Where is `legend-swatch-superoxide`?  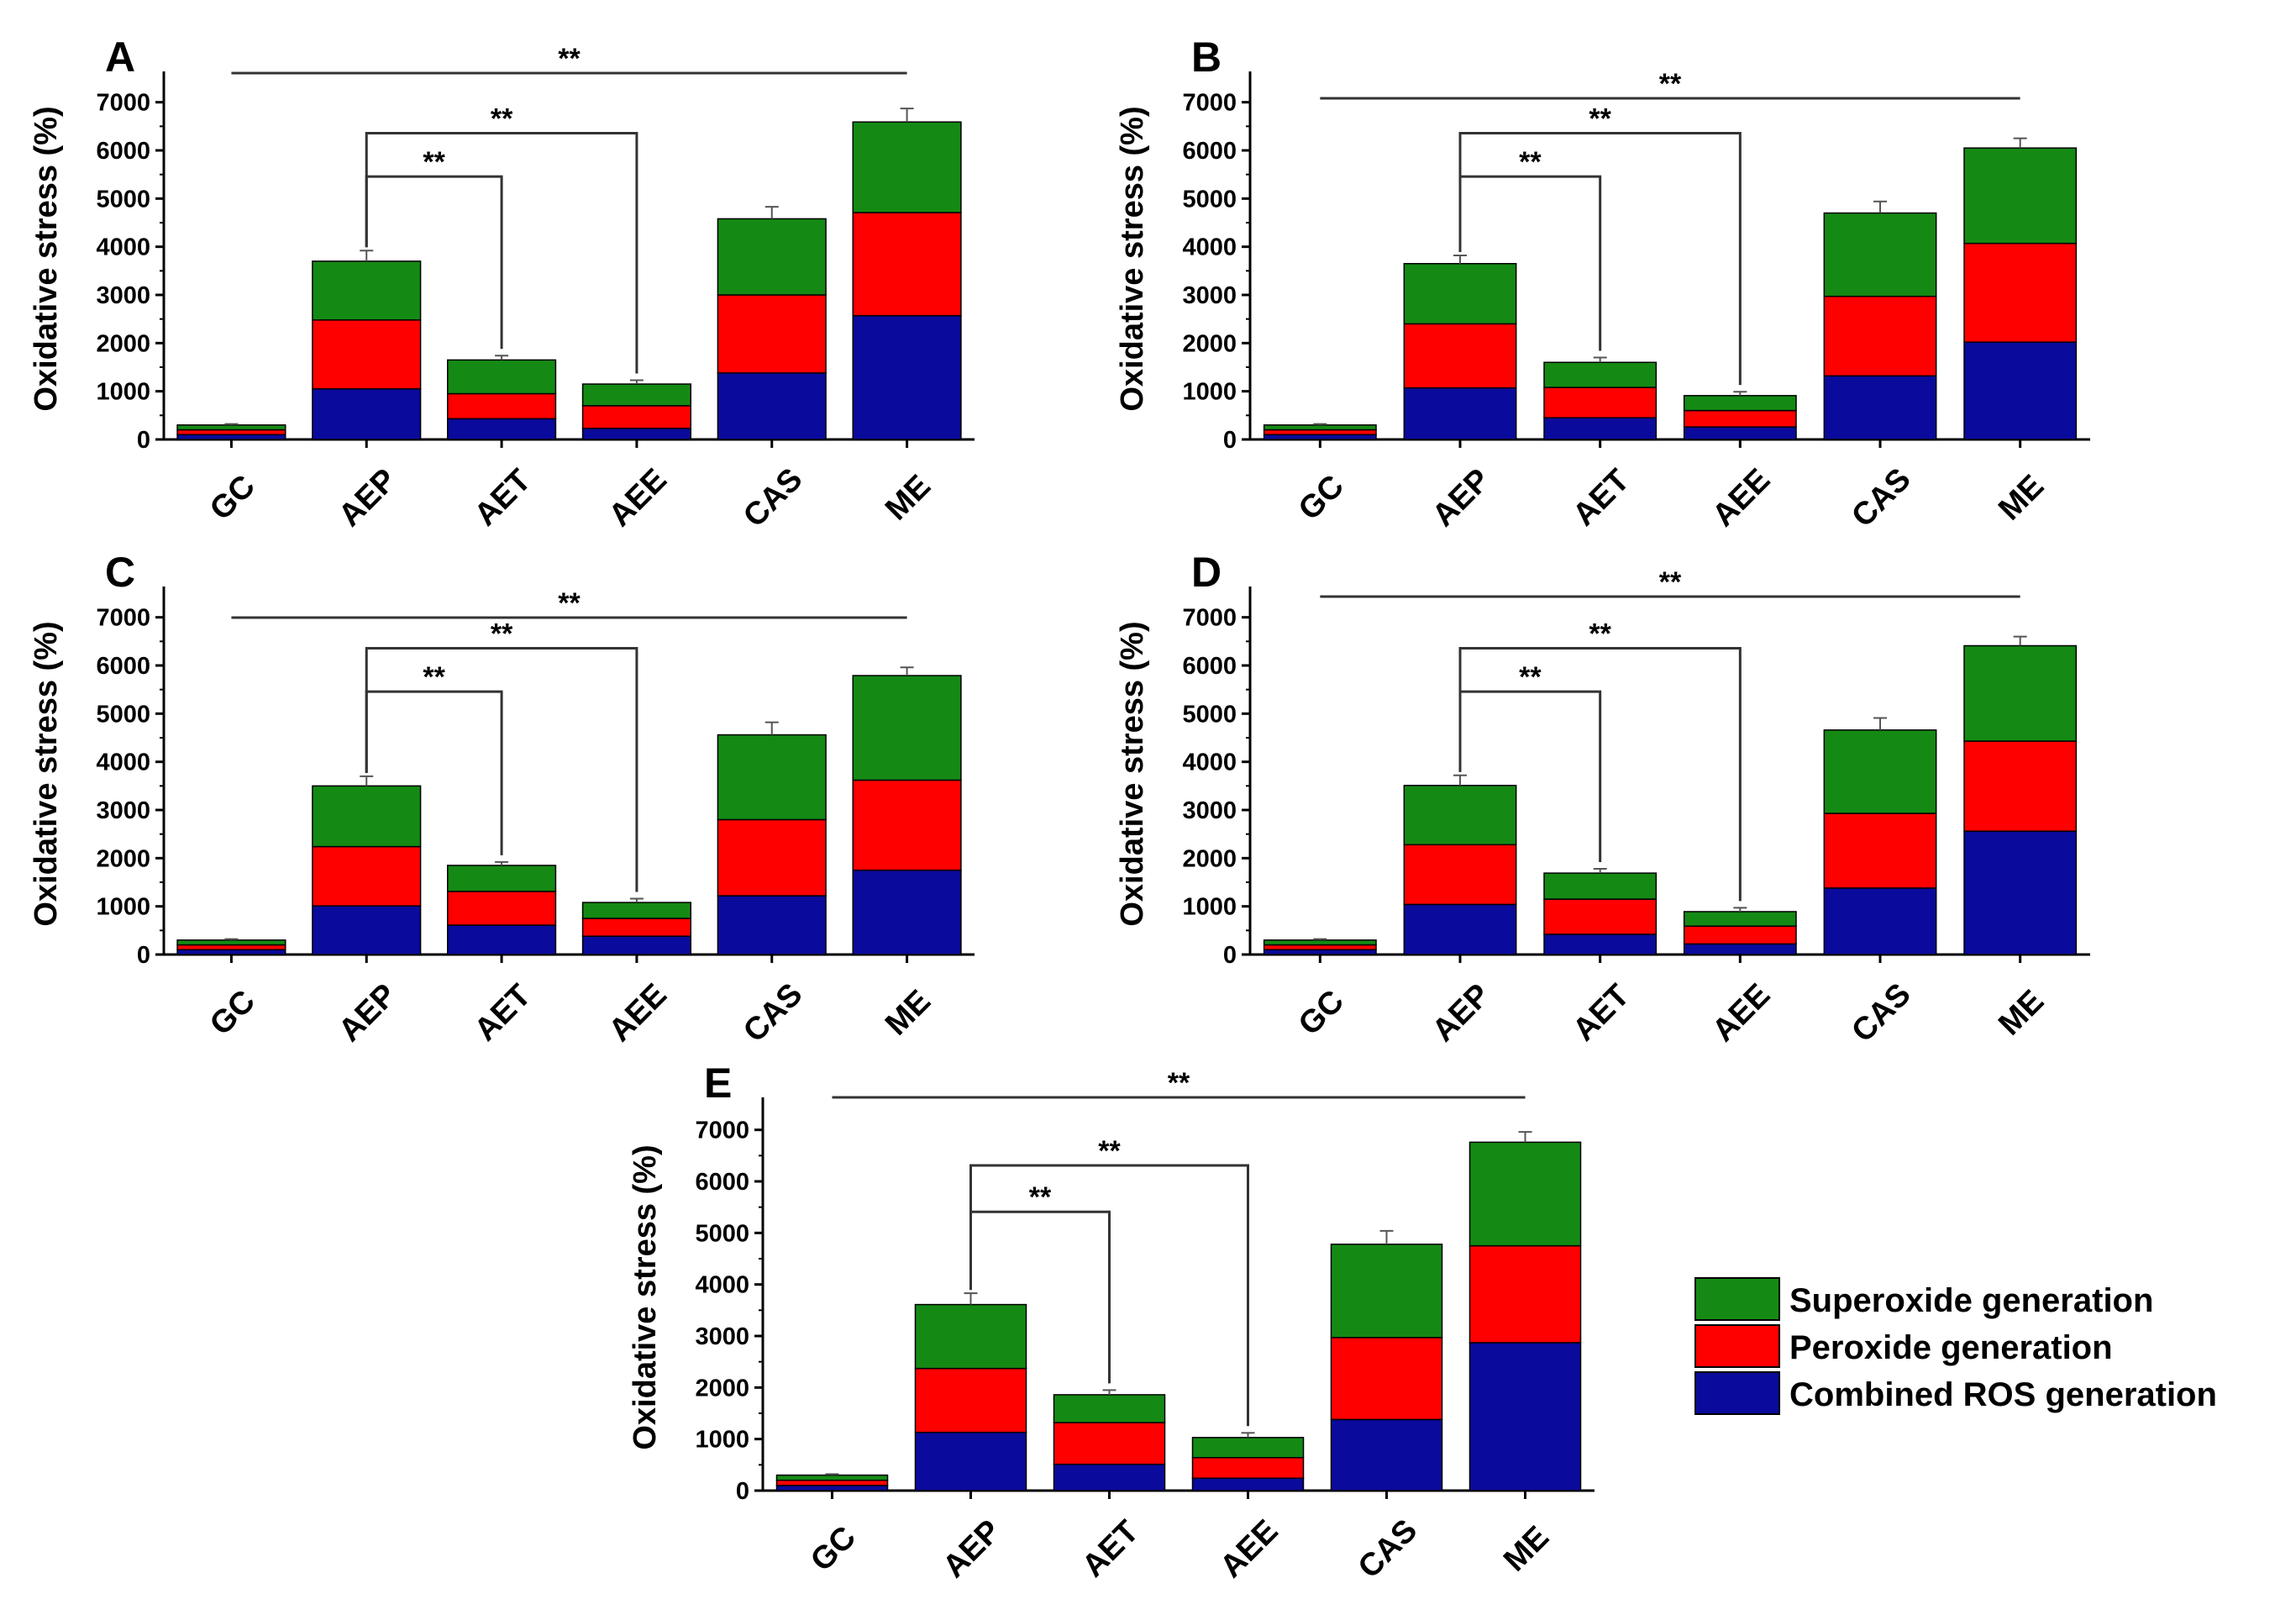
legend-swatch-superoxide is located at coordinates (1737, 1299).